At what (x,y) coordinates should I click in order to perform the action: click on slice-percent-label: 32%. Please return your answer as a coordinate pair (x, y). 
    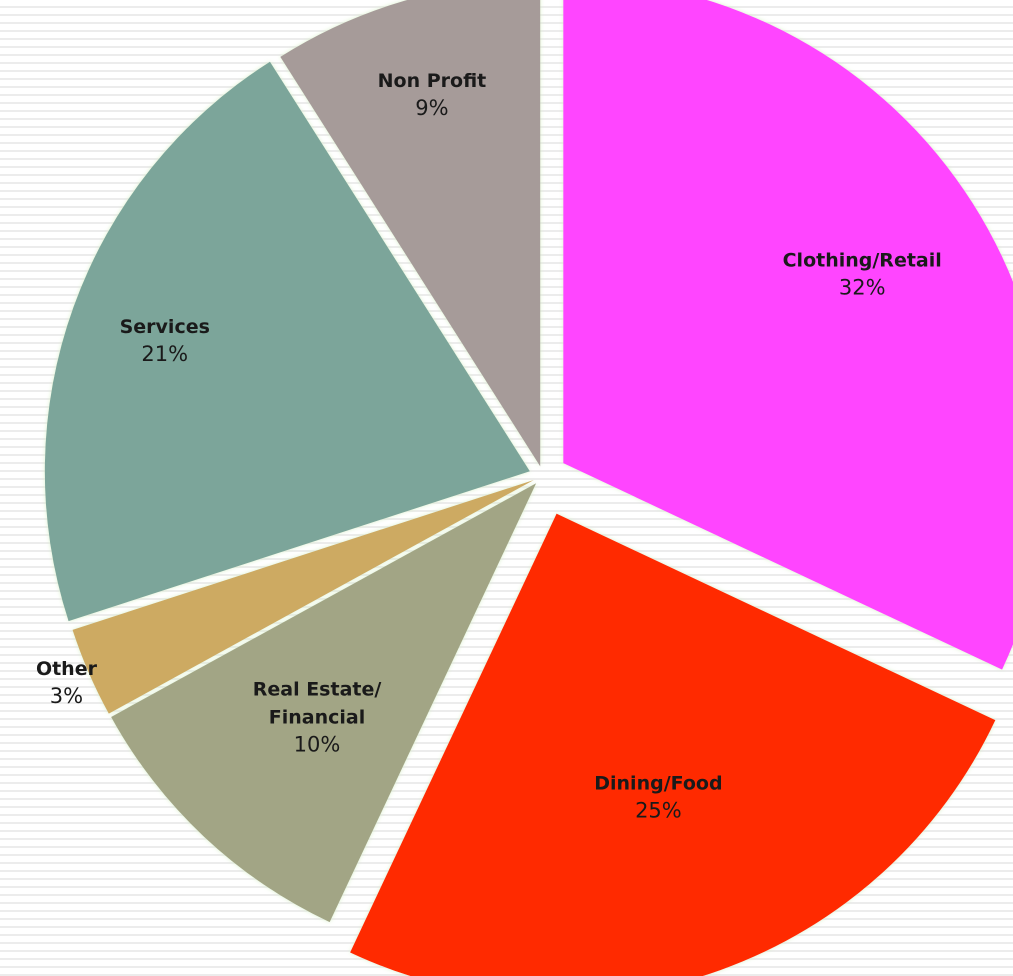
    Looking at the image, I should click on (862, 287).